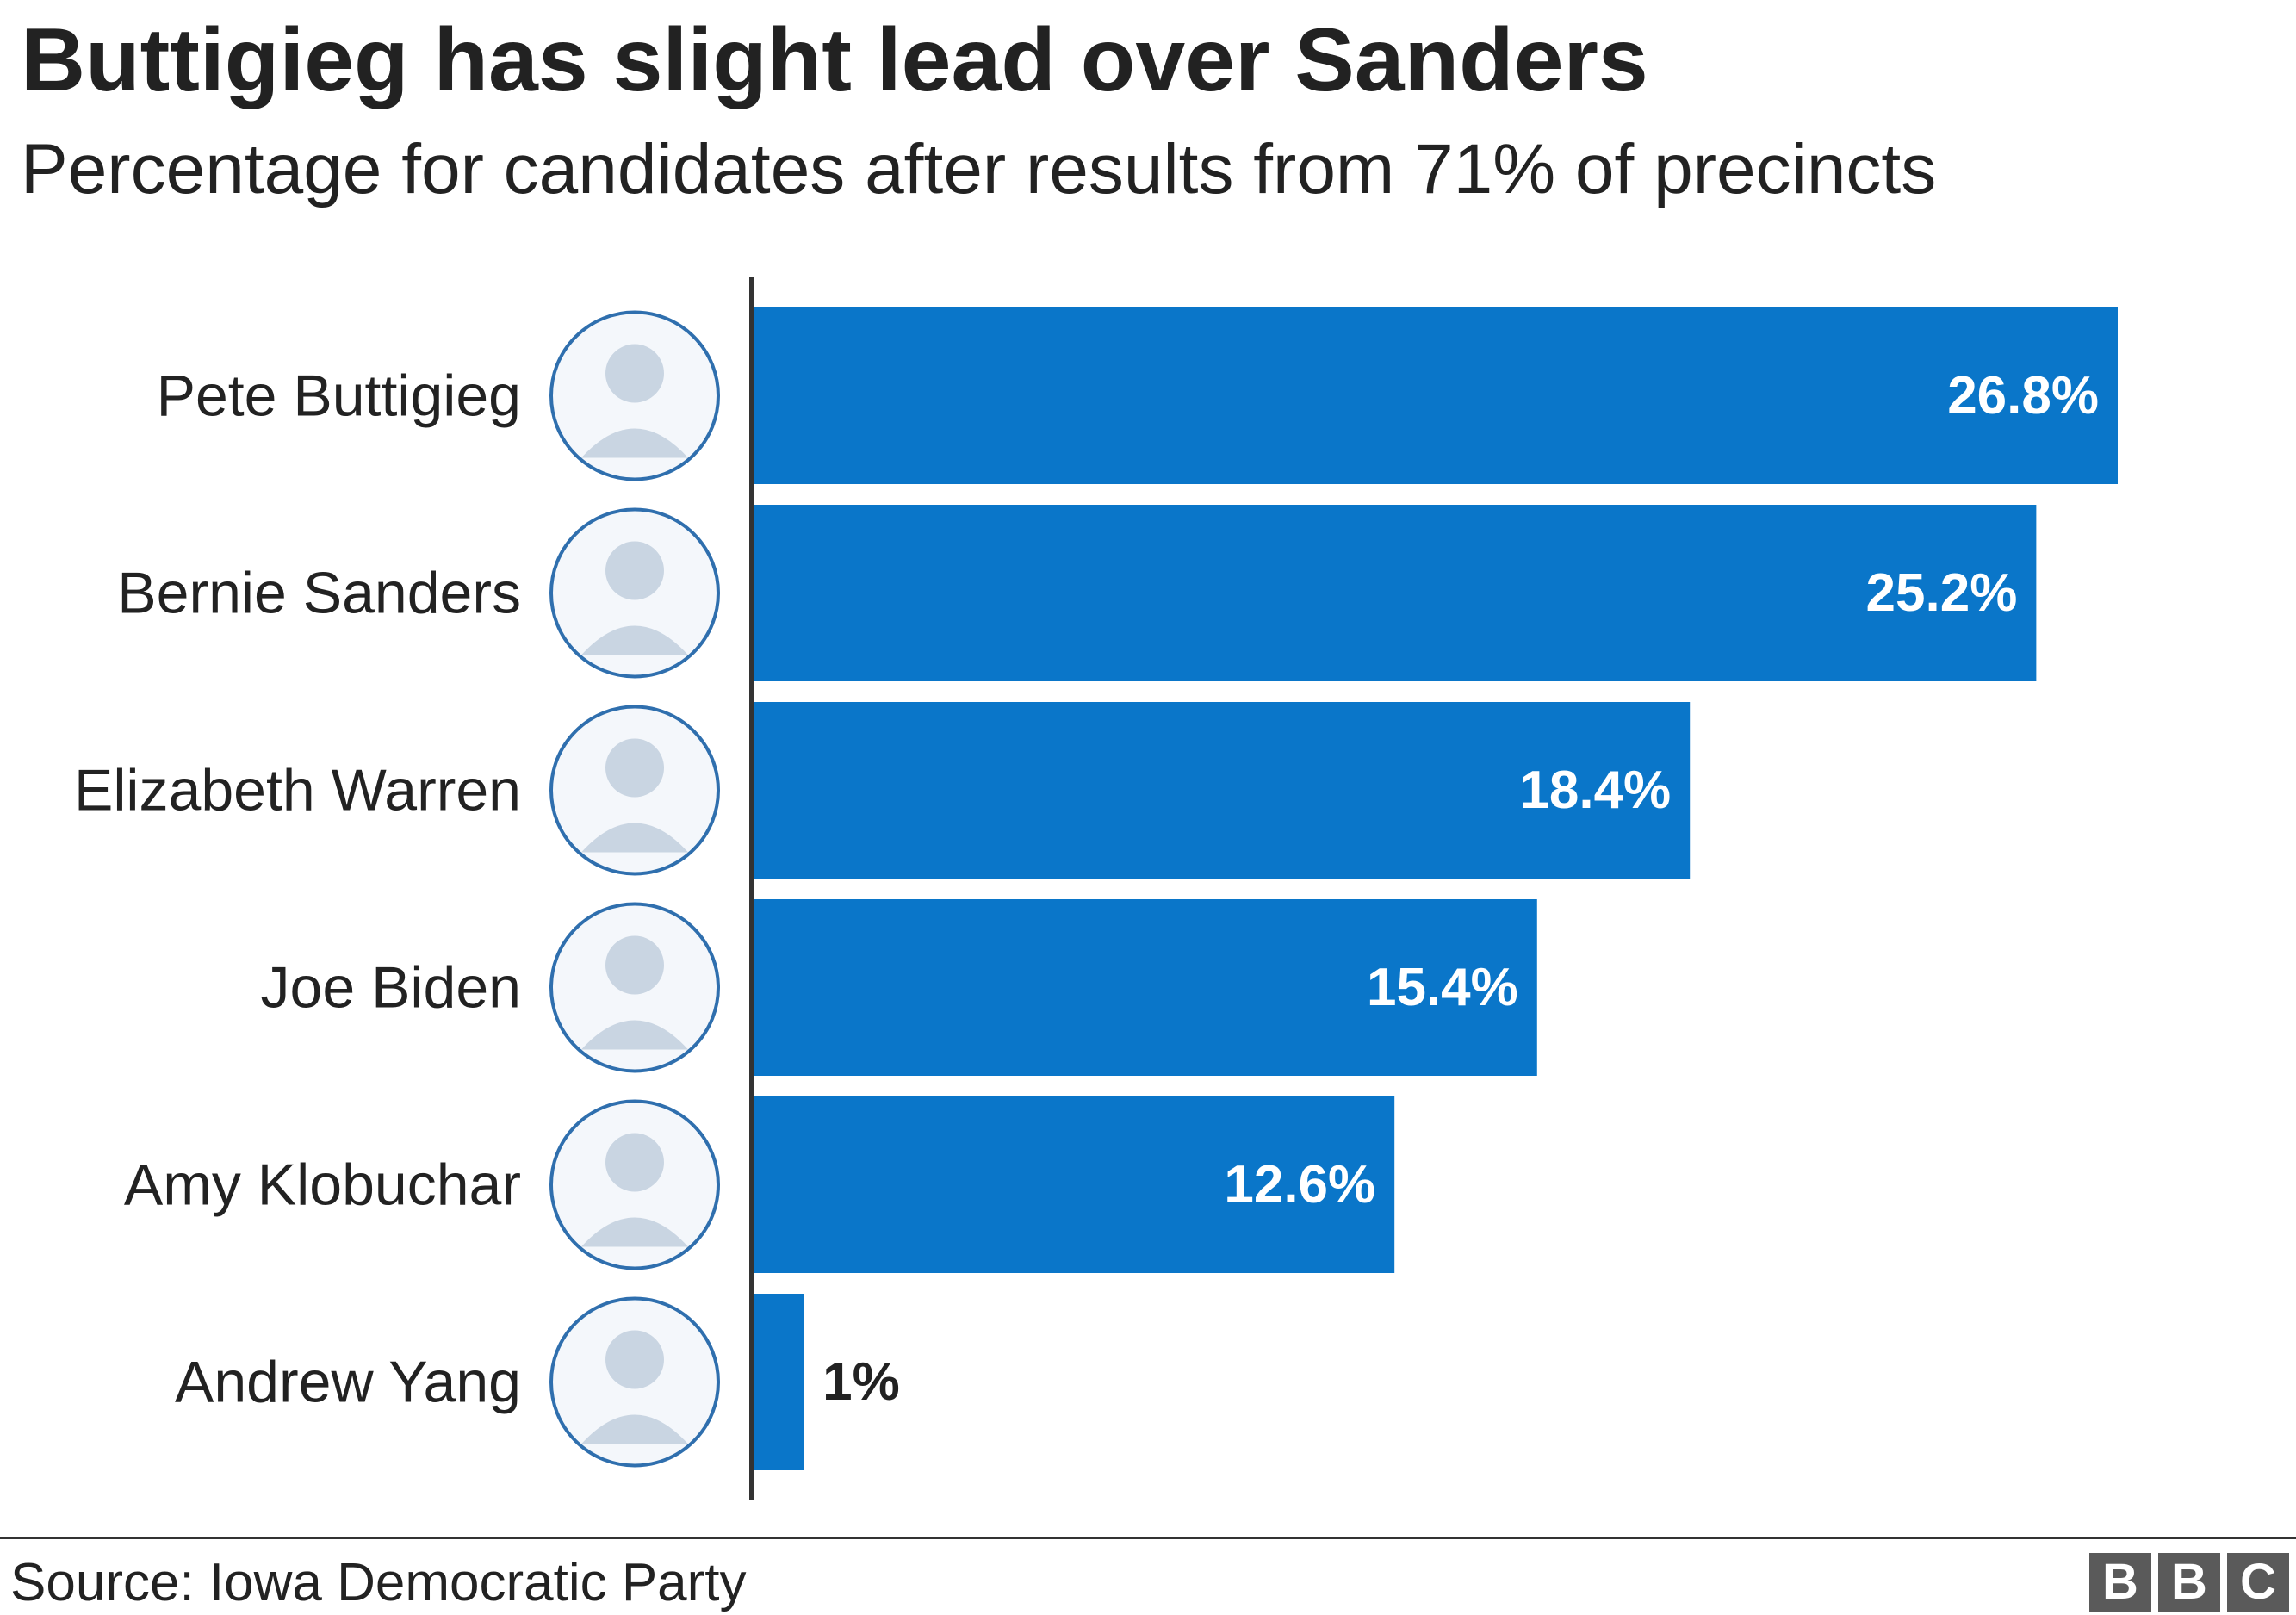  What do you see at coordinates (861, 1382) in the screenshot?
I see `value-label: 1%` at bounding box center [861, 1382].